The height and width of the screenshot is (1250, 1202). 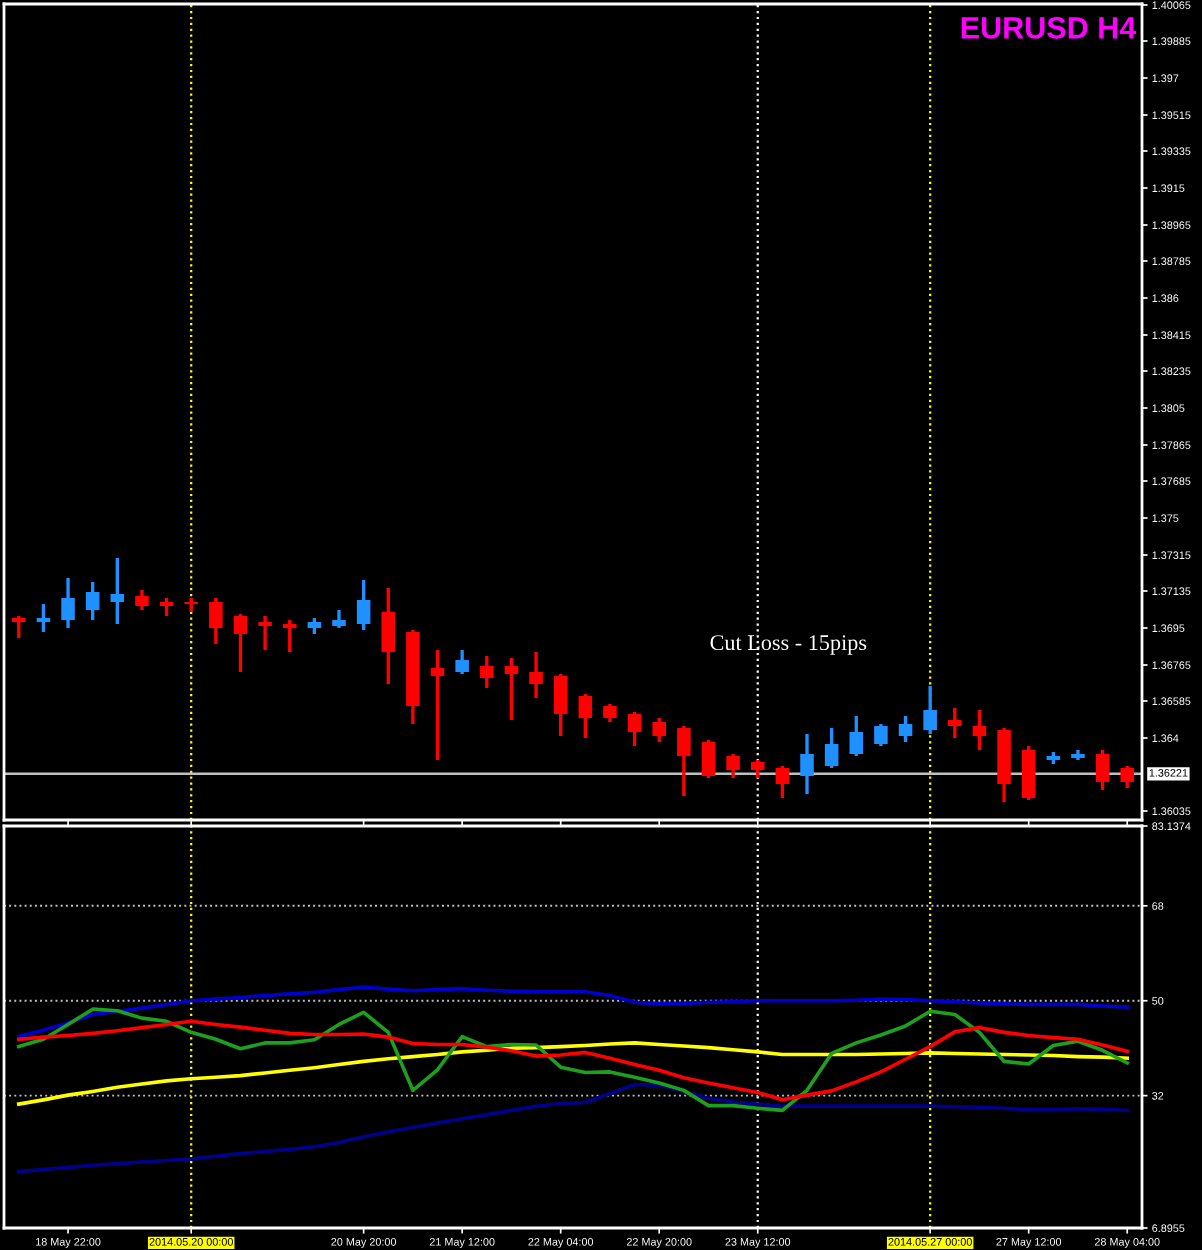 What do you see at coordinates (1049, 28) in the screenshot?
I see `chart-title: EURUSD H4` at bounding box center [1049, 28].